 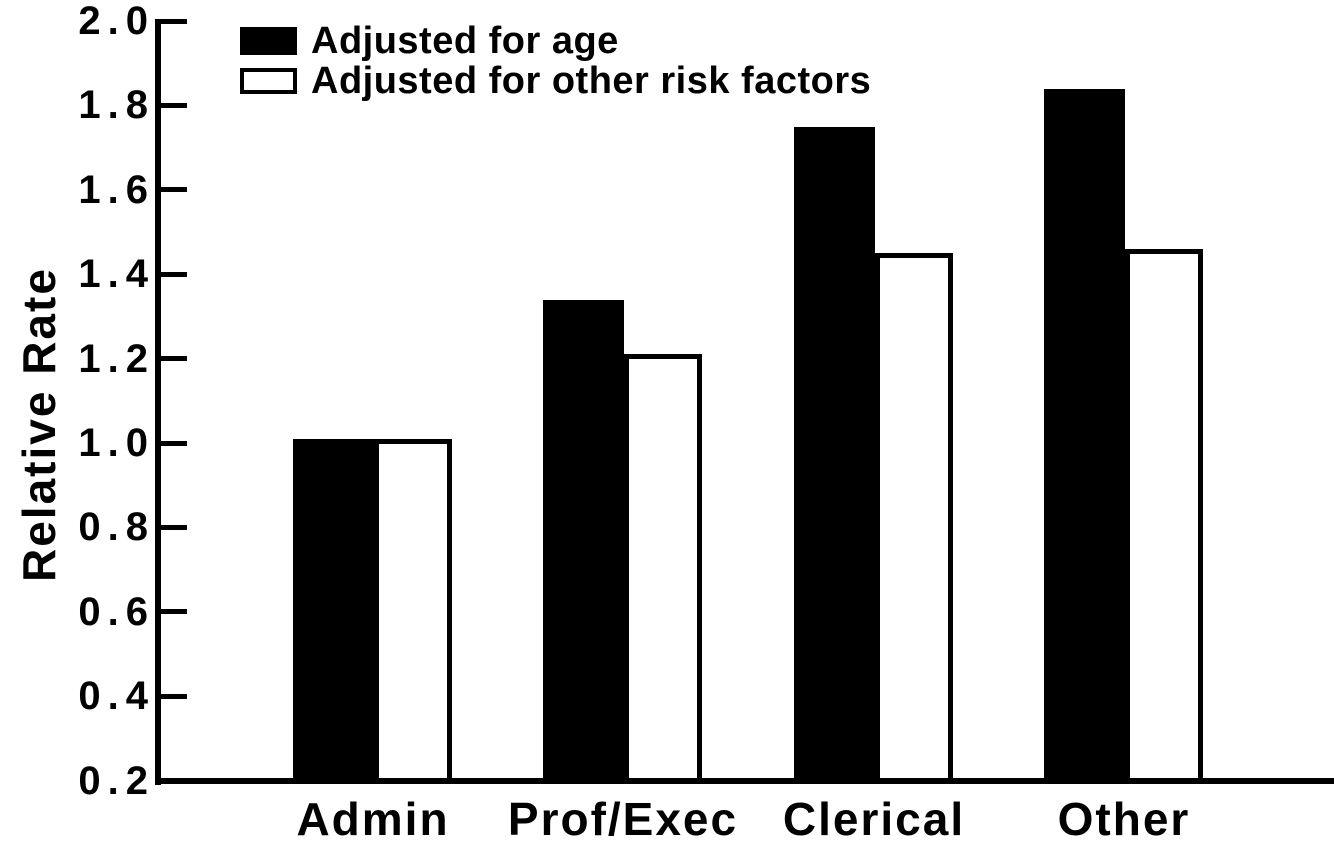 I want to click on bar-other-age, so click(x=1084, y=435).